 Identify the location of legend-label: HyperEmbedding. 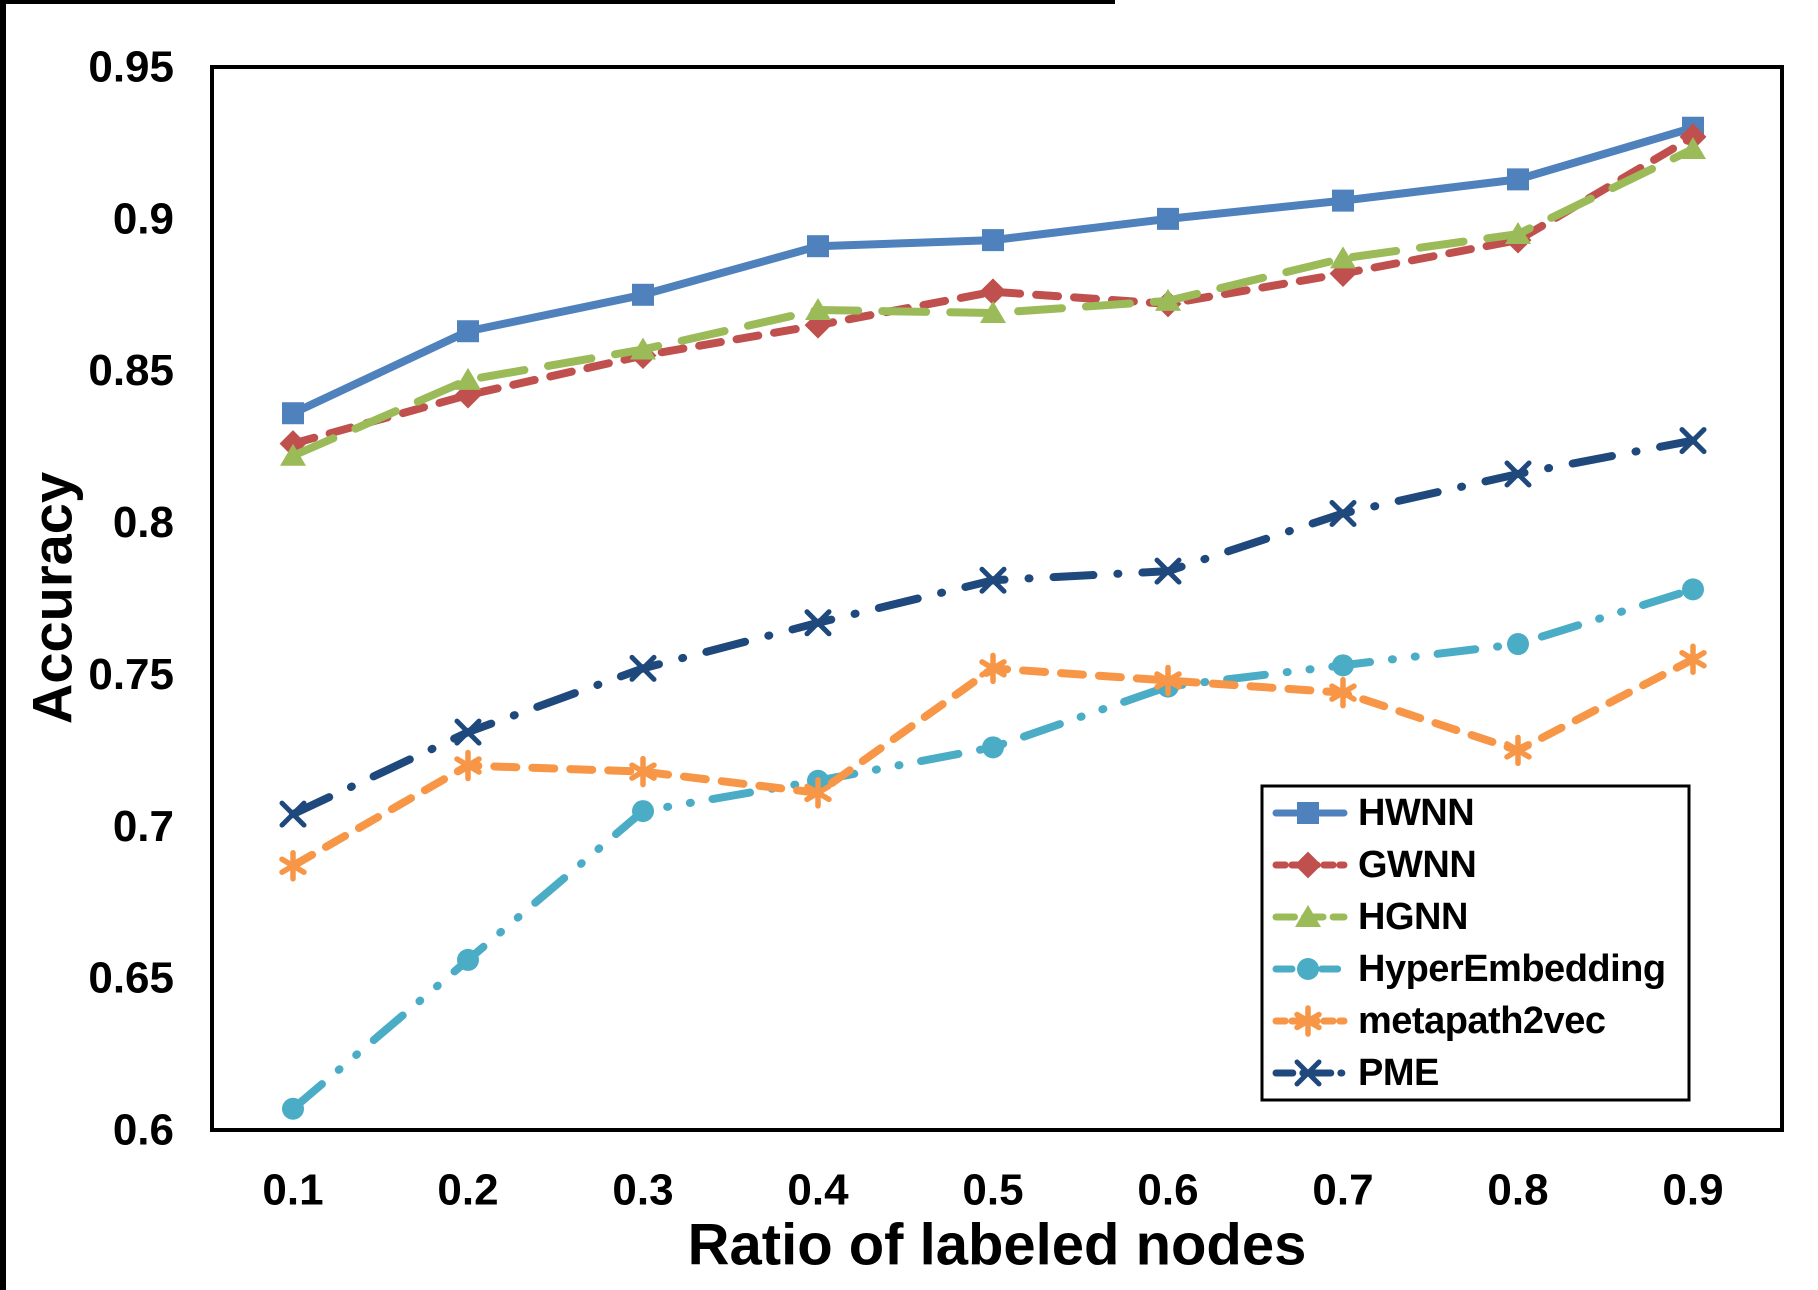
(1512, 969).